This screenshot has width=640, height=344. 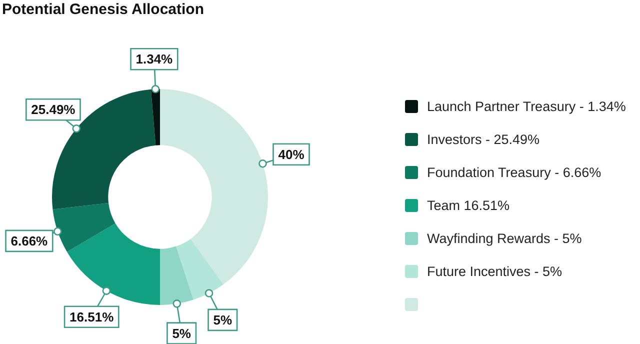 What do you see at coordinates (103, 9) in the screenshot?
I see `chart-title: Potential Genesis Allocation` at bounding box center [103, 9].